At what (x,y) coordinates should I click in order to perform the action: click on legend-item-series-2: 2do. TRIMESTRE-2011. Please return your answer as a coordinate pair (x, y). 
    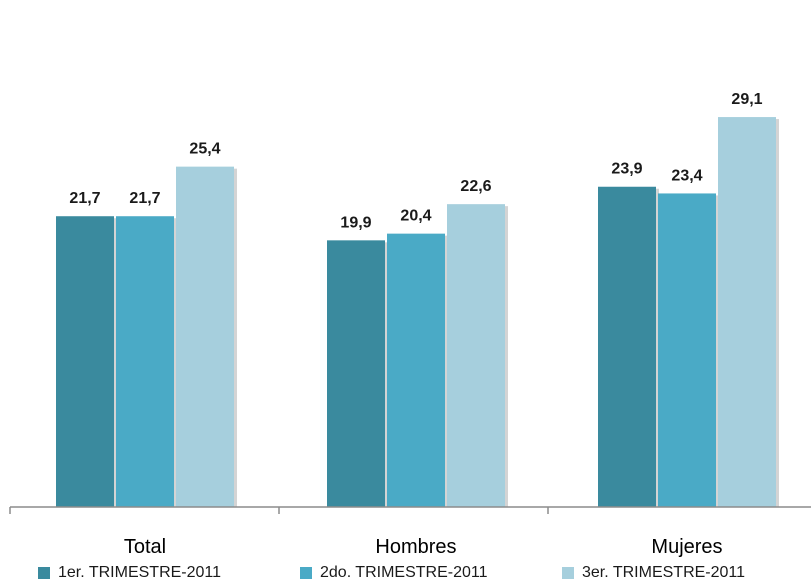
    Looking at the image, I should click on (393, 573).